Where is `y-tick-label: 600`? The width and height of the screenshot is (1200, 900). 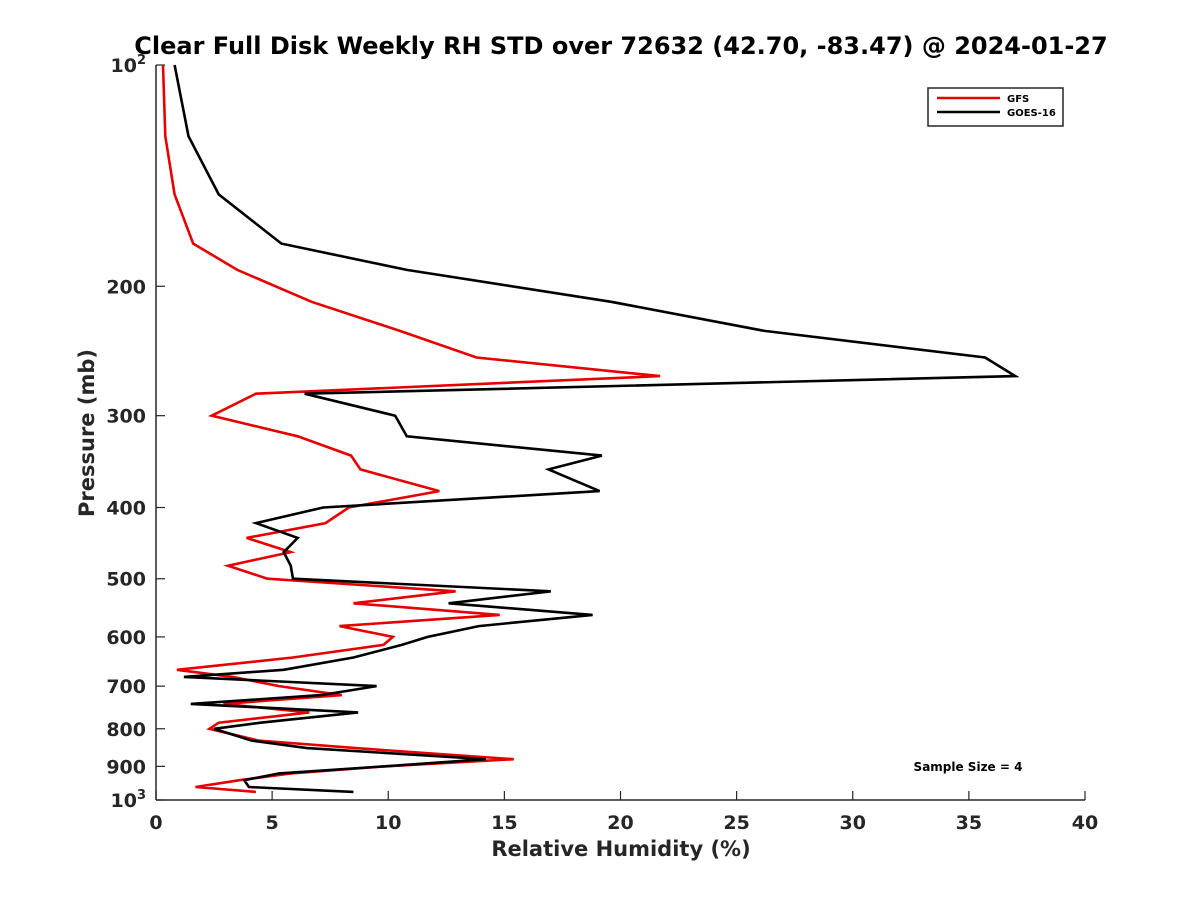 y-tick-label: 600 is located at coordinates (126, 638).